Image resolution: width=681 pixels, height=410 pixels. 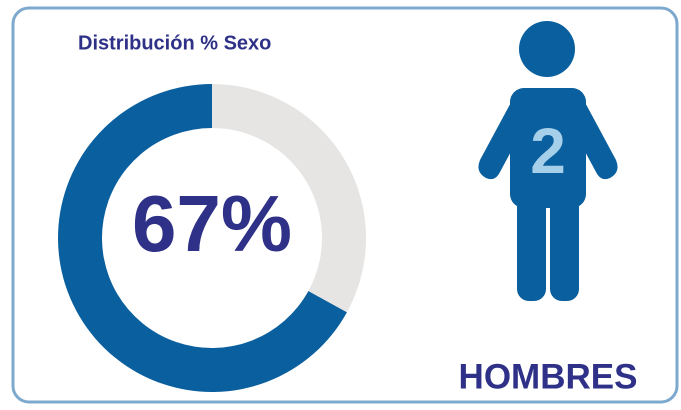 I want to click on icon-head, so click(x=547, y=49).